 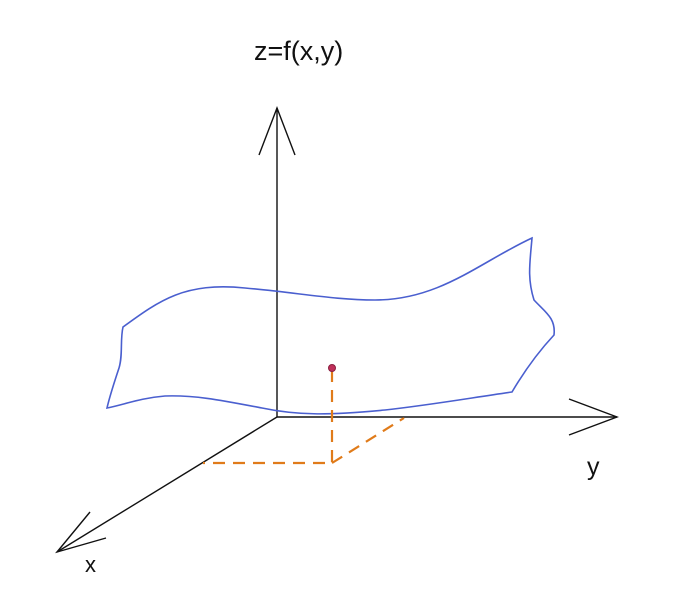 What do you see at coordinates (368, 440) in the screenshot?
I see `projection-dashed-line-to-y` at bounding box center [368, 440].